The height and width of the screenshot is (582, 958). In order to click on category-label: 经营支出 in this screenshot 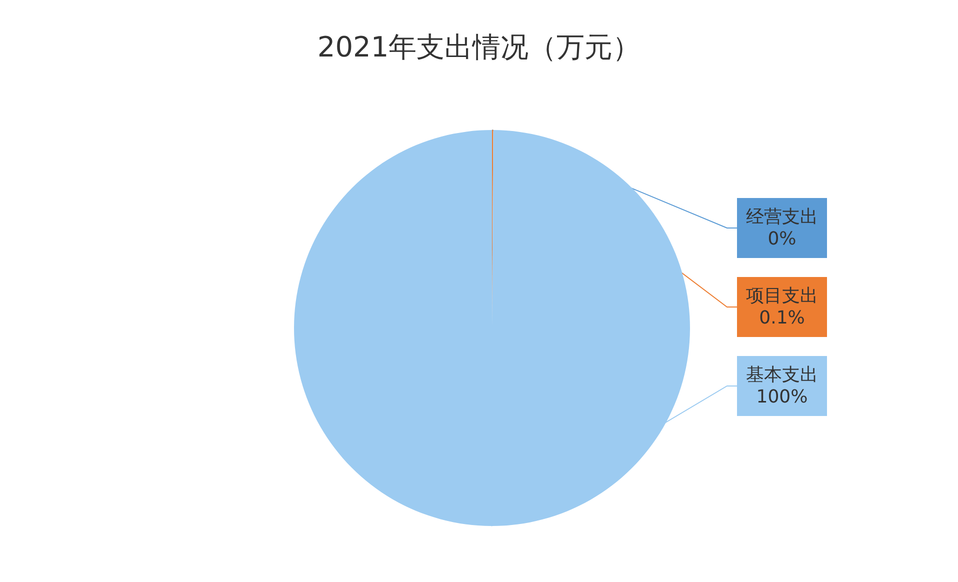, I will do `click(782, 217)`.